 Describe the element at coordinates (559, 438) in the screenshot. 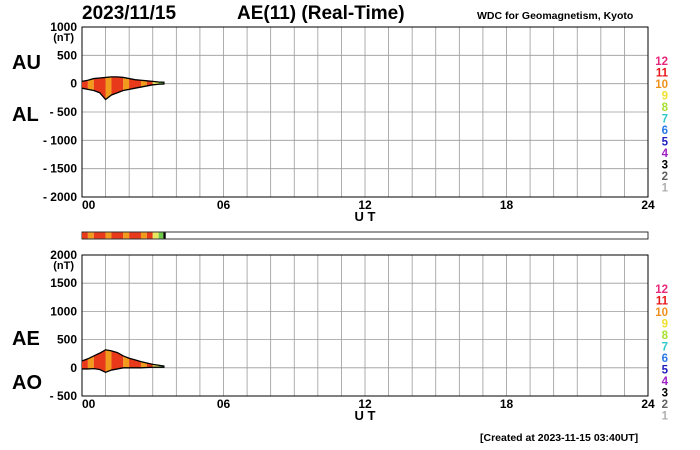

I see `created-timestamp: [Created at 2023-11-15 03:40UT]` at that location.